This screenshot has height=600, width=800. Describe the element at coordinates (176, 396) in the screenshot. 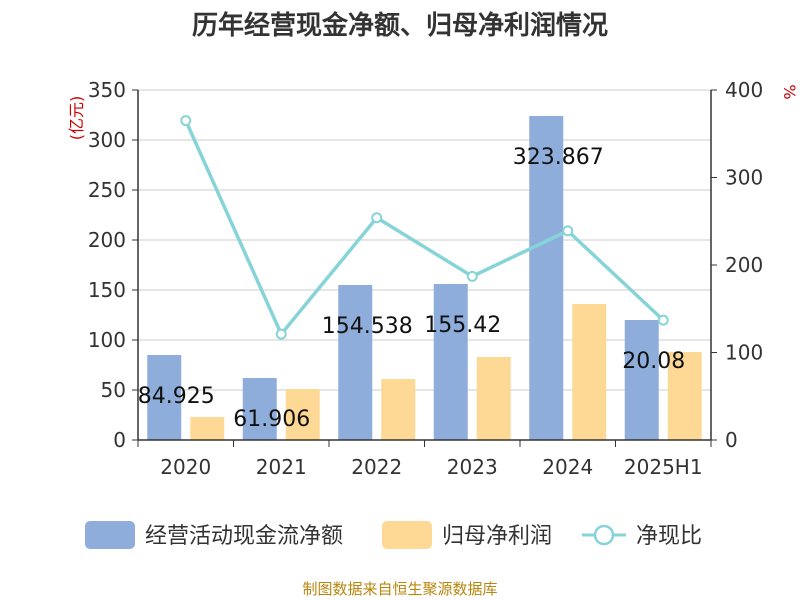

I see `data-label-2020: 84.925` at that location.